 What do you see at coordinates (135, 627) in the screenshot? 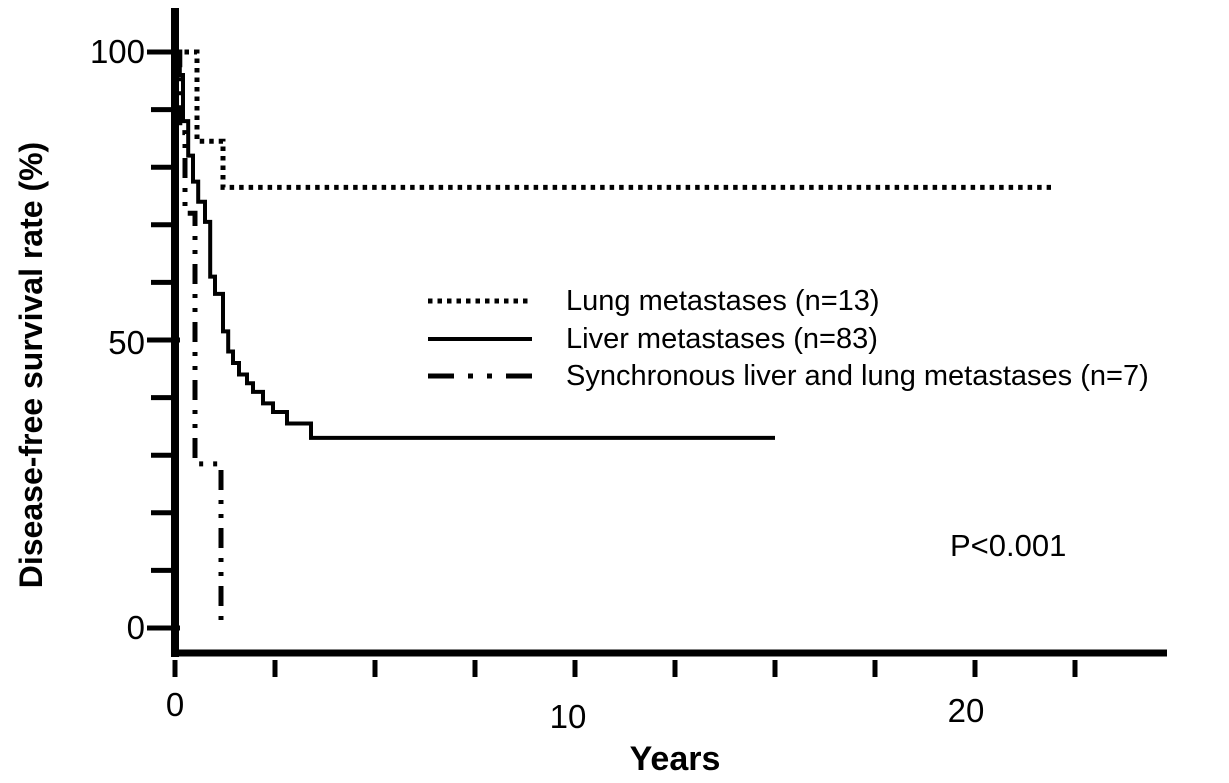
I see `y-tick-label-0: 0` at bounding box center [135, 627].